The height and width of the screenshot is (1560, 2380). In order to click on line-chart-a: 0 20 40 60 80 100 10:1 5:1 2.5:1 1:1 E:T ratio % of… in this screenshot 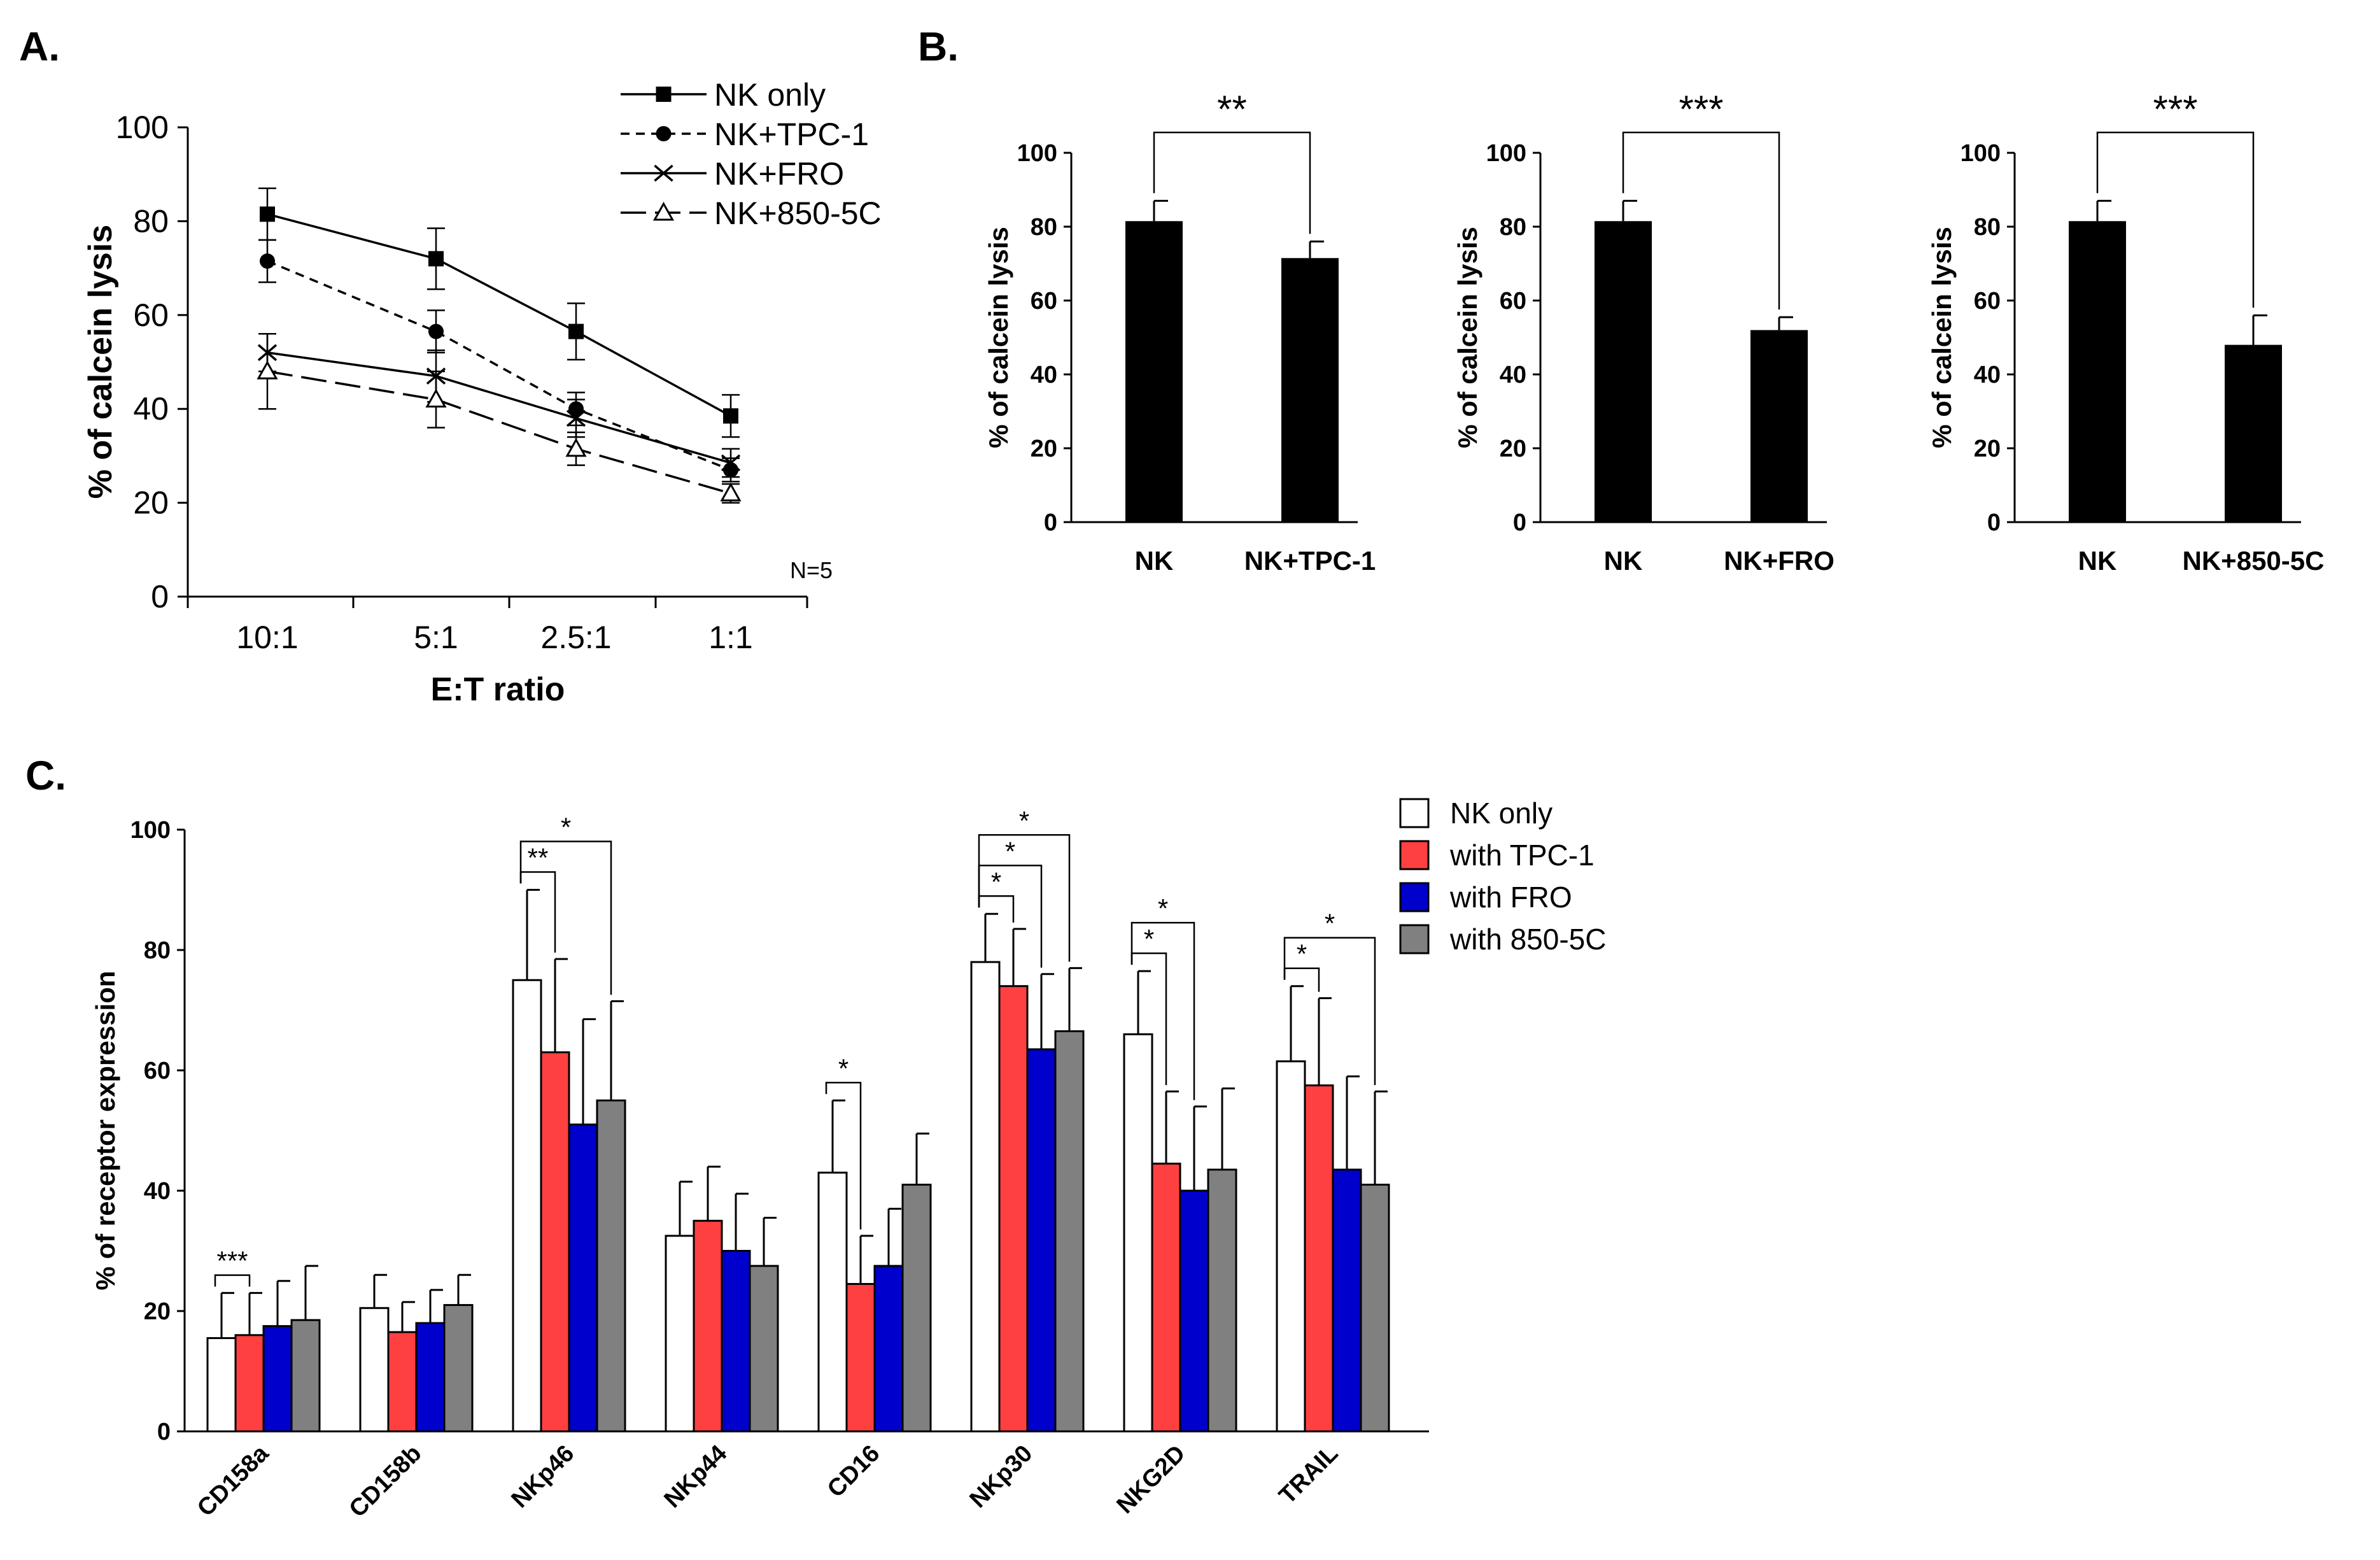, I will do `click(482, 392)`.